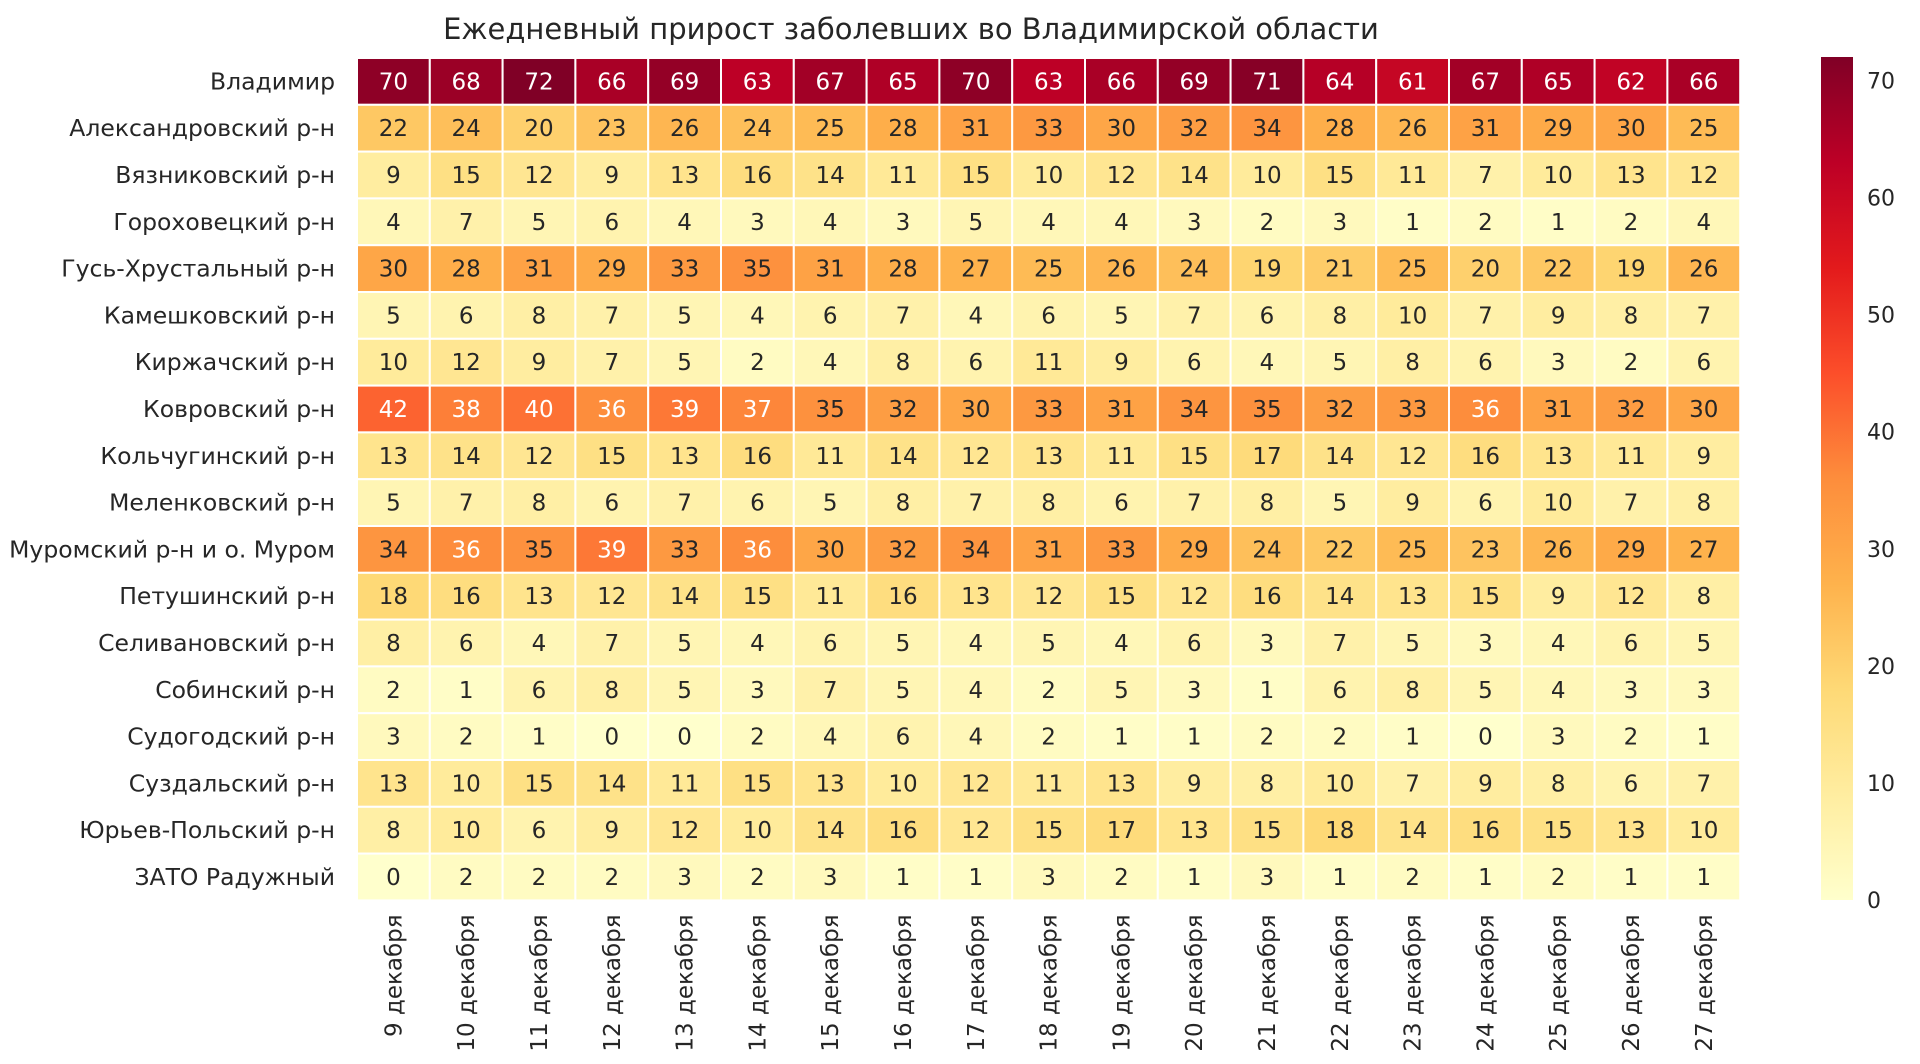  I want to click on cell-value-label: 27, so click(975, 270).